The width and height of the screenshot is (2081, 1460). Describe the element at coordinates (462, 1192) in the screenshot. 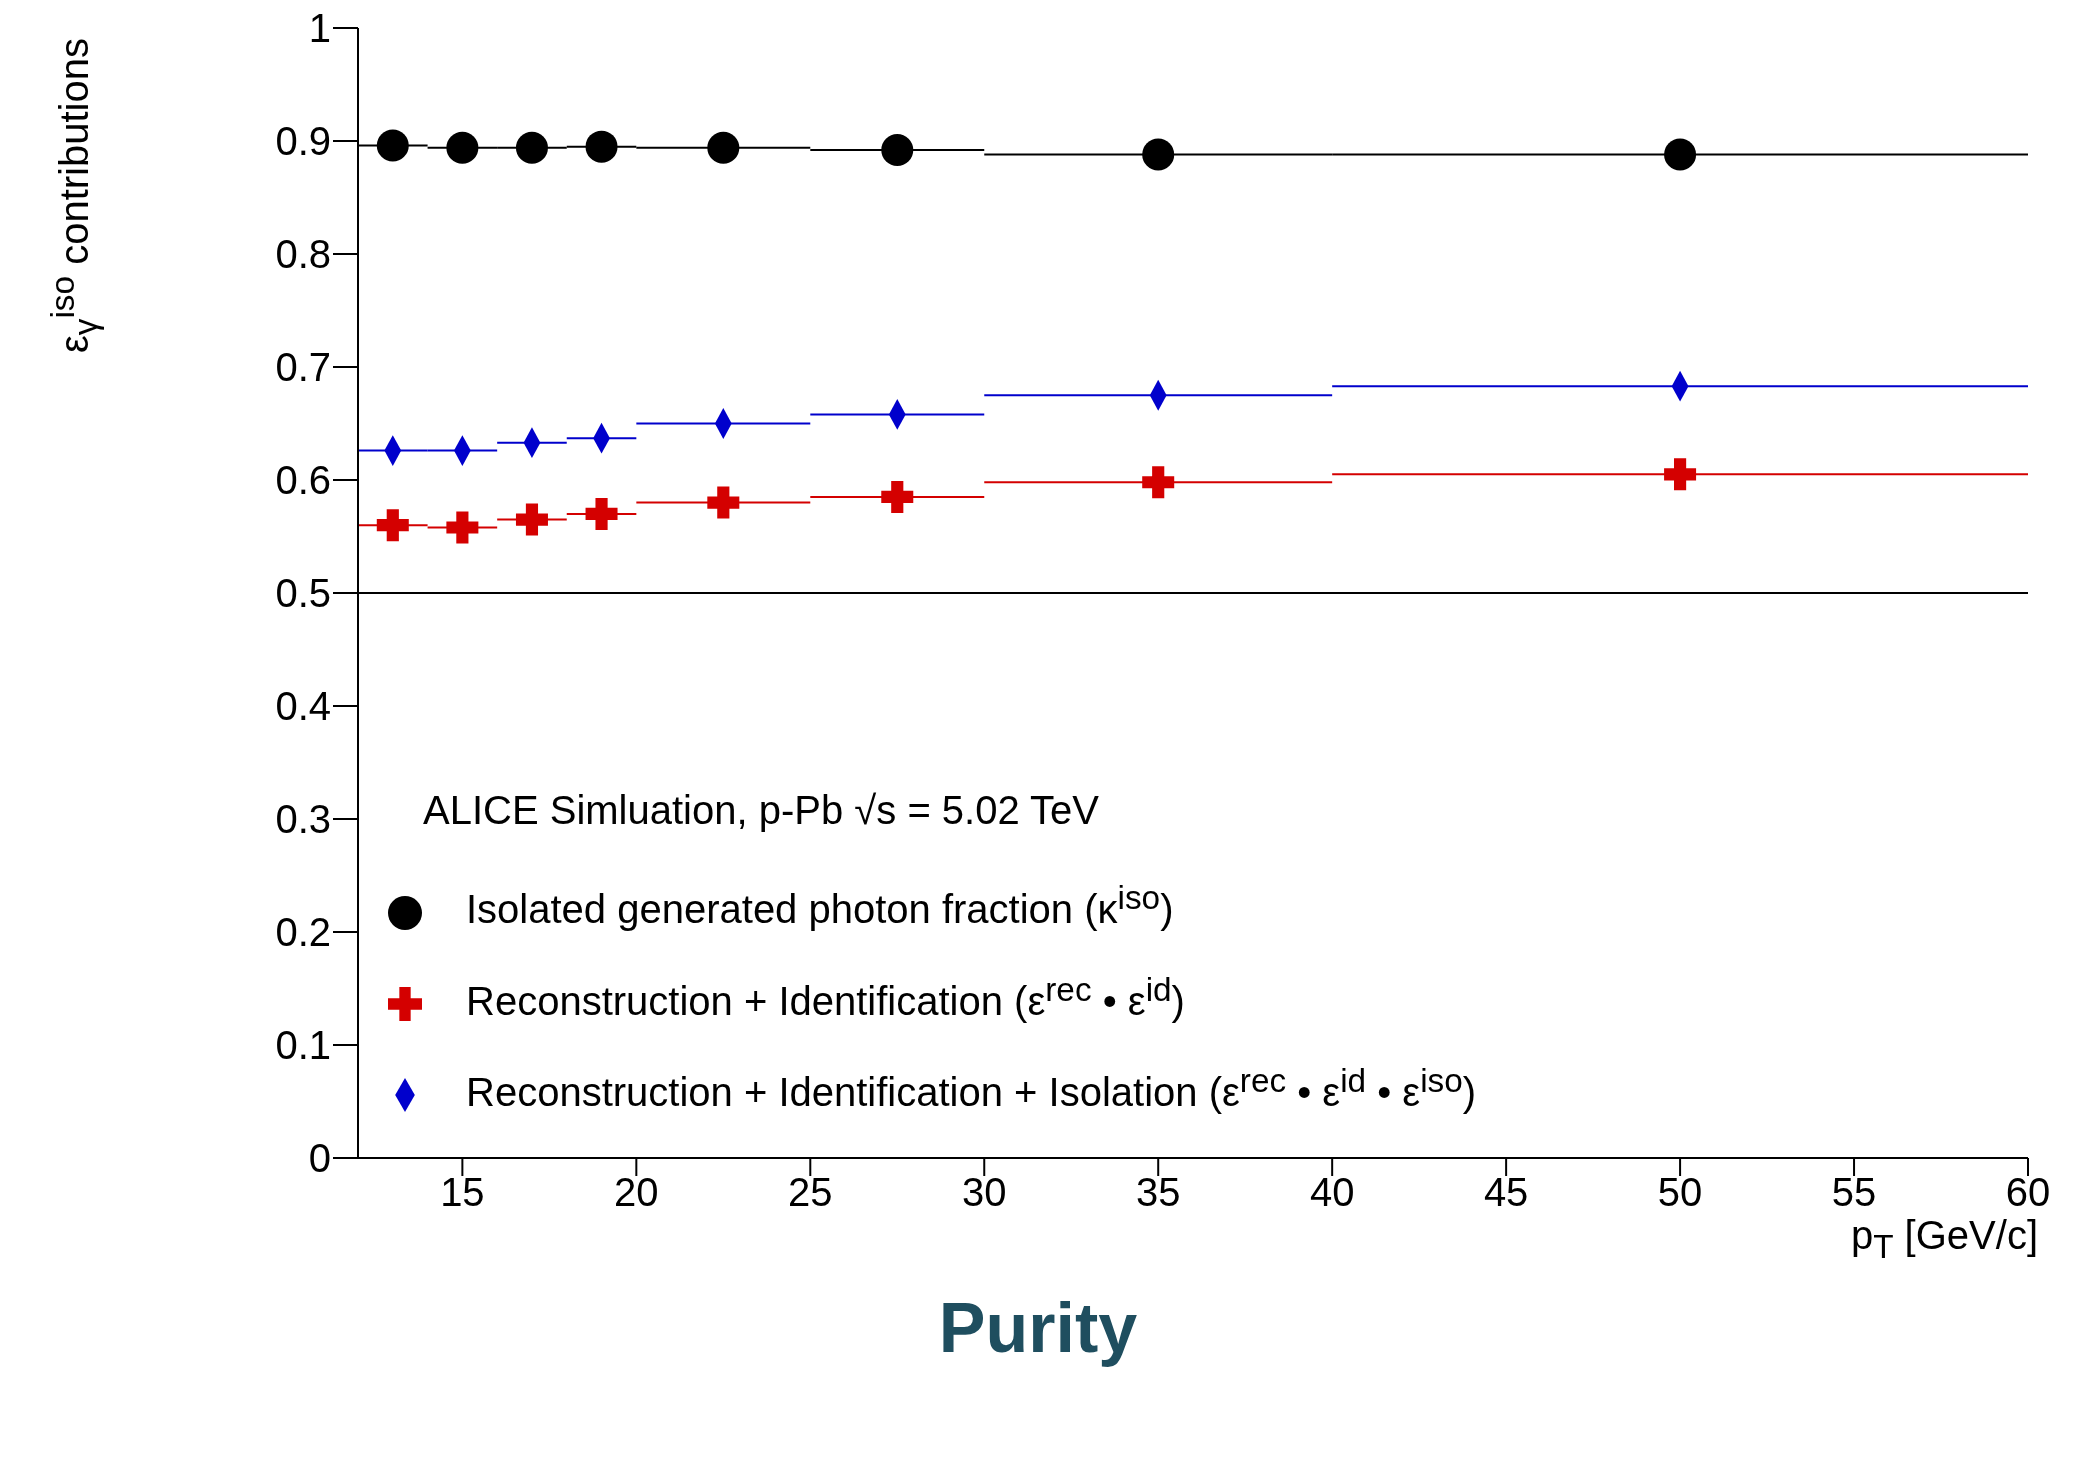

I see `x-tick-label: 15` at that location.